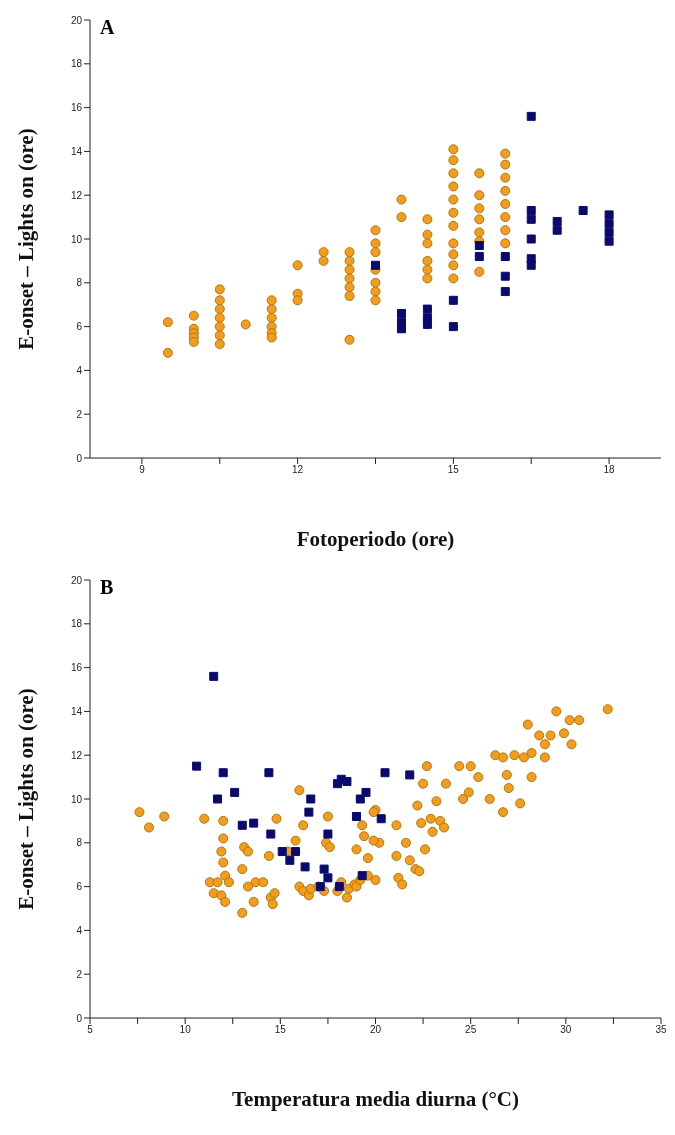 The image size is (675, 1135). Describe the element at coordinates (375, 539) in the screenshot. I see `x-axis-title: Fotoperiodo (ore)` at that location.